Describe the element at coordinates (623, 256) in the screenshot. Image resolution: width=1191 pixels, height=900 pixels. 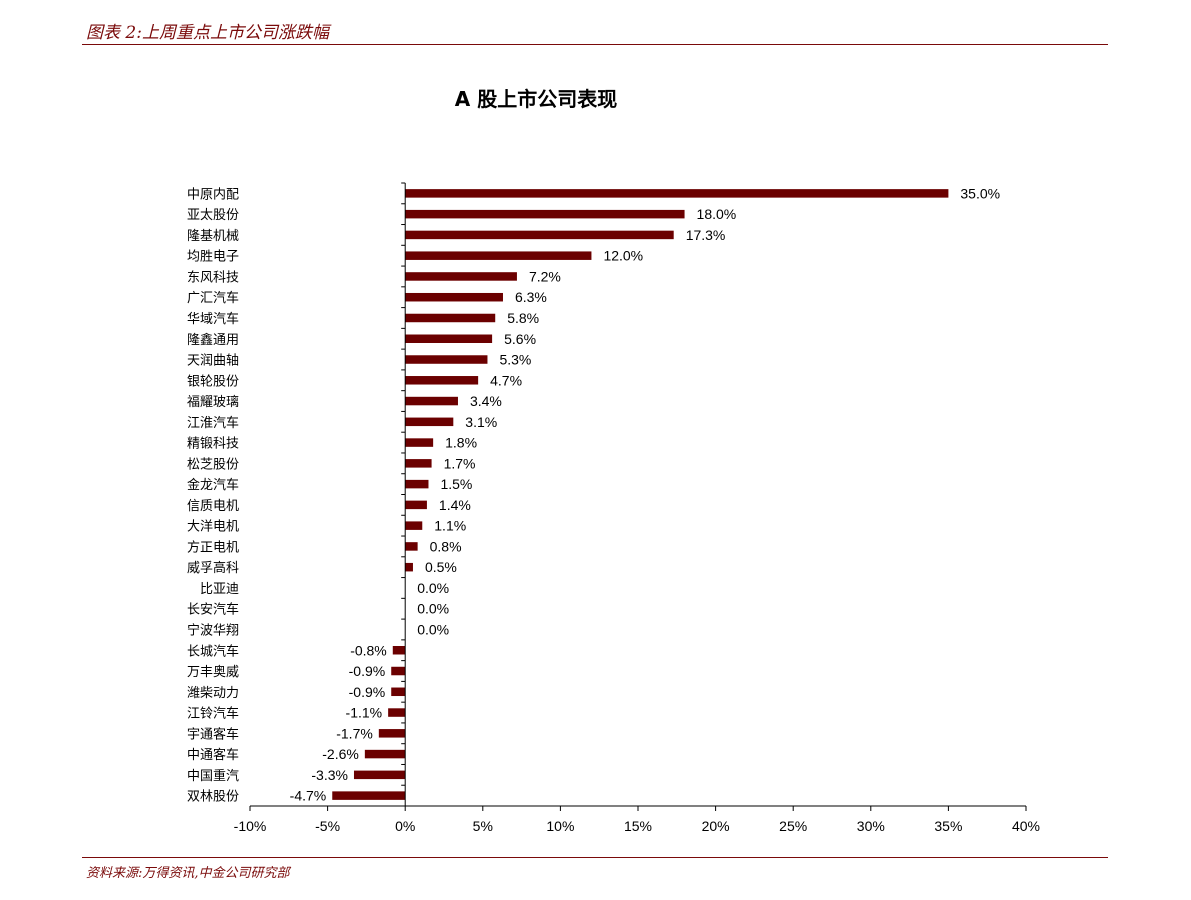
I see `value-label: 12.0%` at that location.